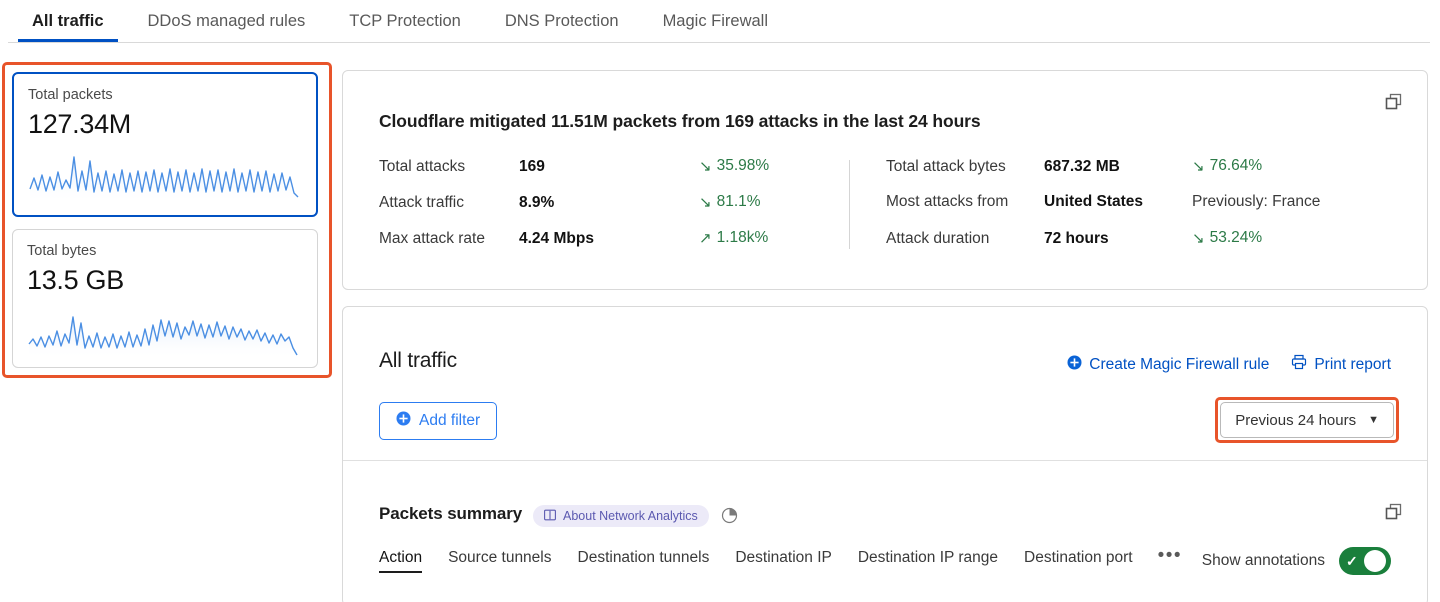  I want to click on tab-label: DDoS managed rules, so click(226, 20).